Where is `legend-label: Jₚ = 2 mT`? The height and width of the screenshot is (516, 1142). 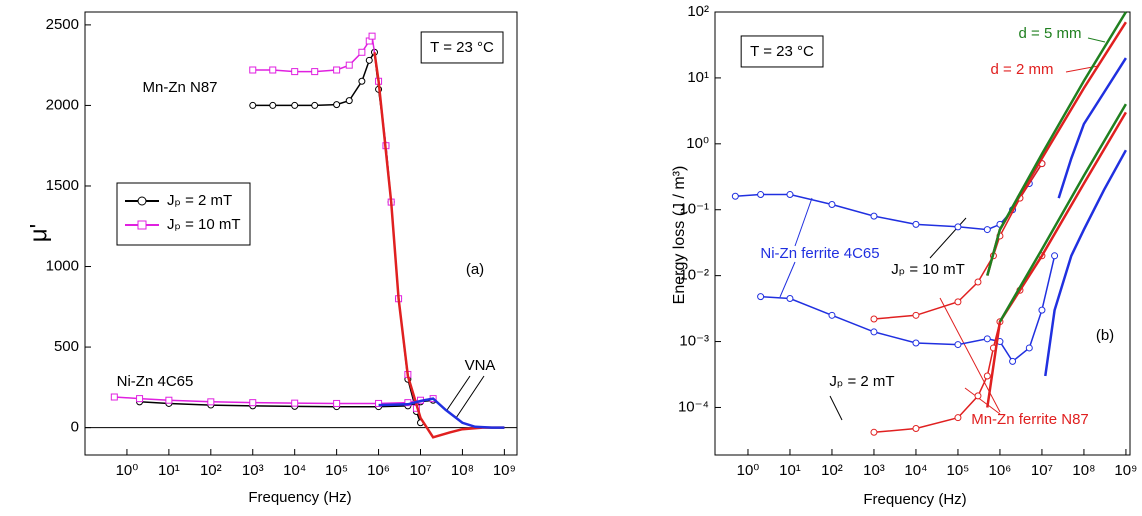
legend-label: Jₚ = 2 mT is located at coordinates (199, 200).